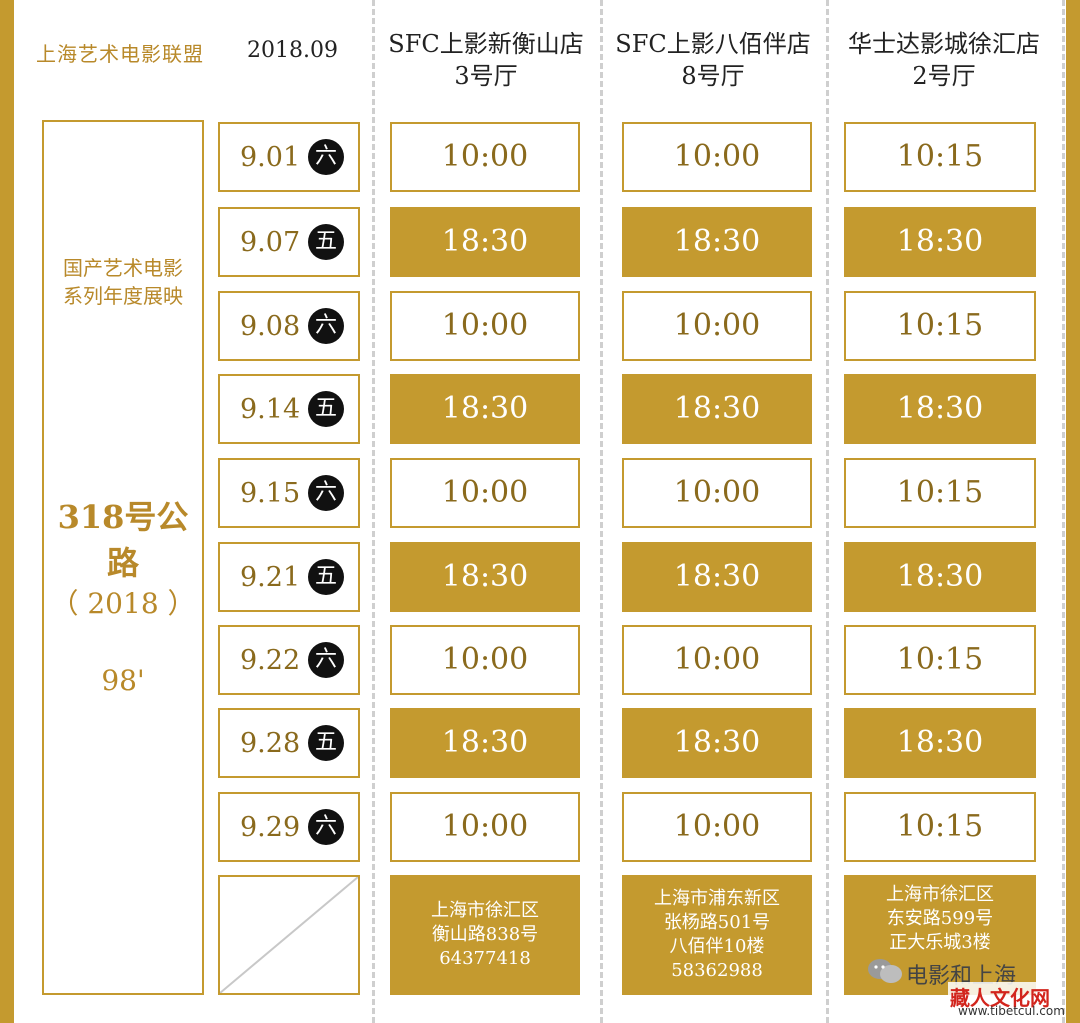 This screenshot has width=1080, height=1023. What do you see at coordinates (123, 268) in the screenshot?
I see `film-series-line: 国产艺术电影` at bounding box center [123, 268].